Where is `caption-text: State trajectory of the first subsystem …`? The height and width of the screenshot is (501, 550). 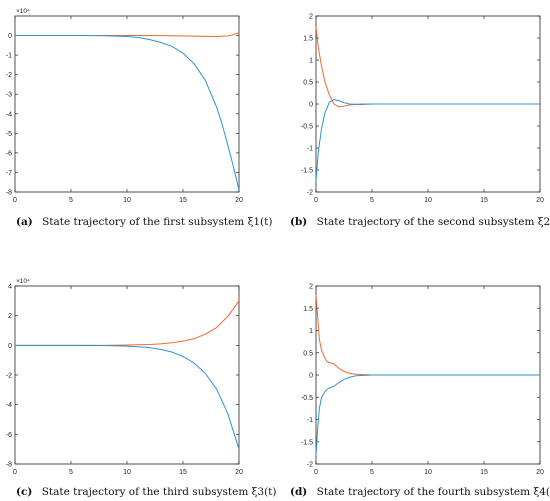 caption-text: State trajectory of the first subsystem … is located at coordinates (157, 222).